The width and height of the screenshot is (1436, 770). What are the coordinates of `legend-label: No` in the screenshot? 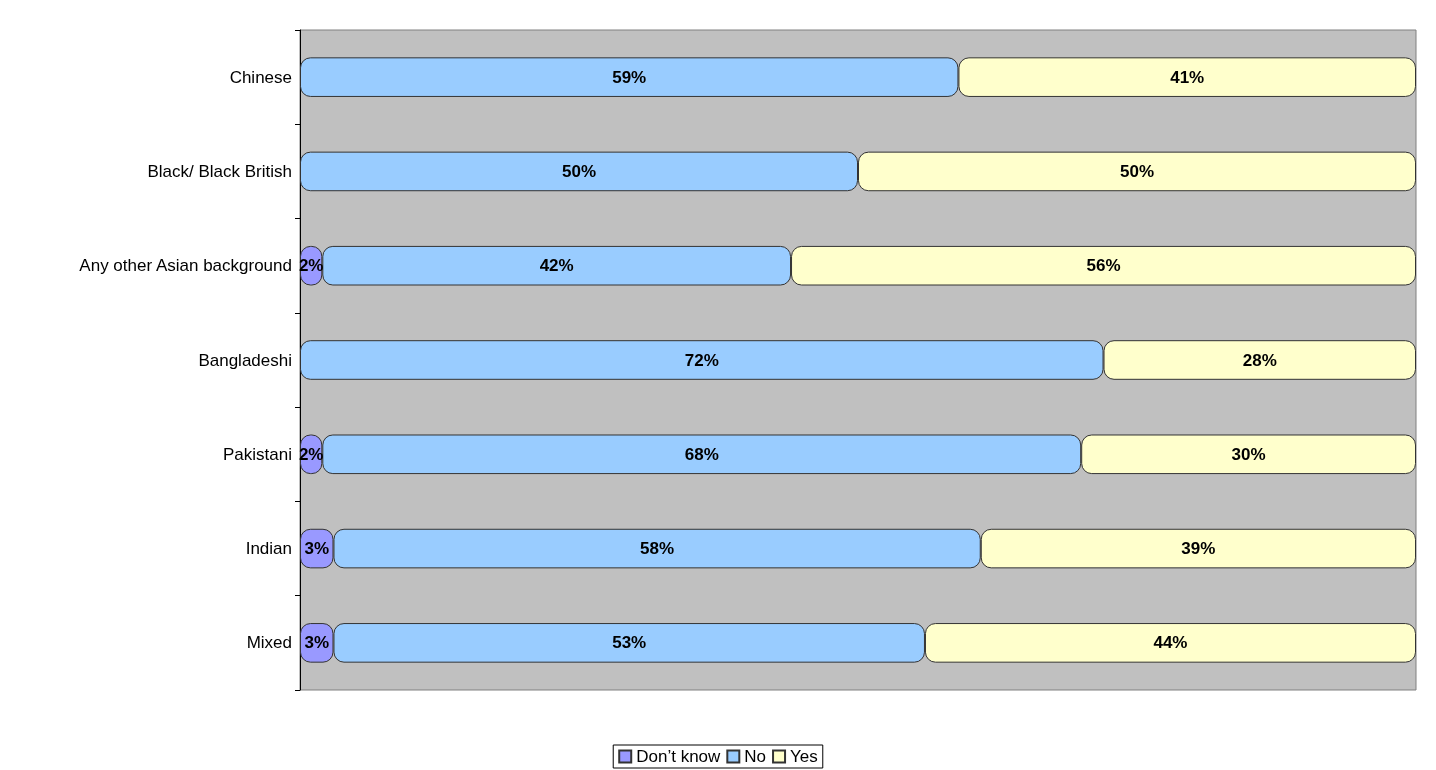 It's located at (755, 756).